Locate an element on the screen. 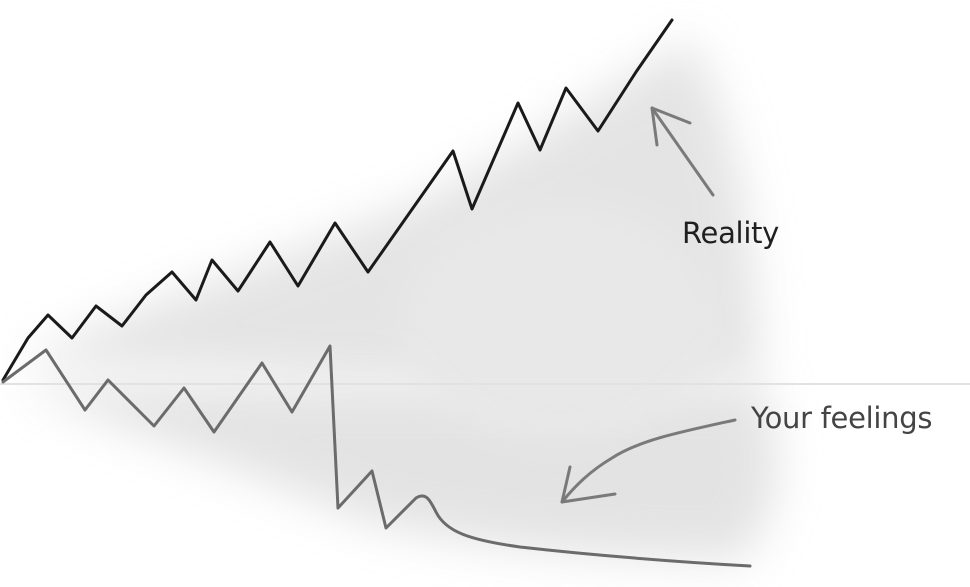  reality-arrow-shaft is located at coordinates (682, 151).